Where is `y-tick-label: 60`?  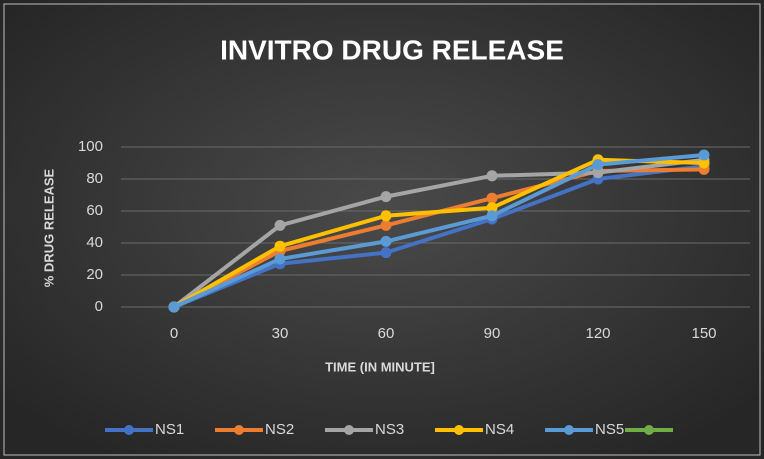
y-tick-label: 60 is located at coordinates (94, 210).